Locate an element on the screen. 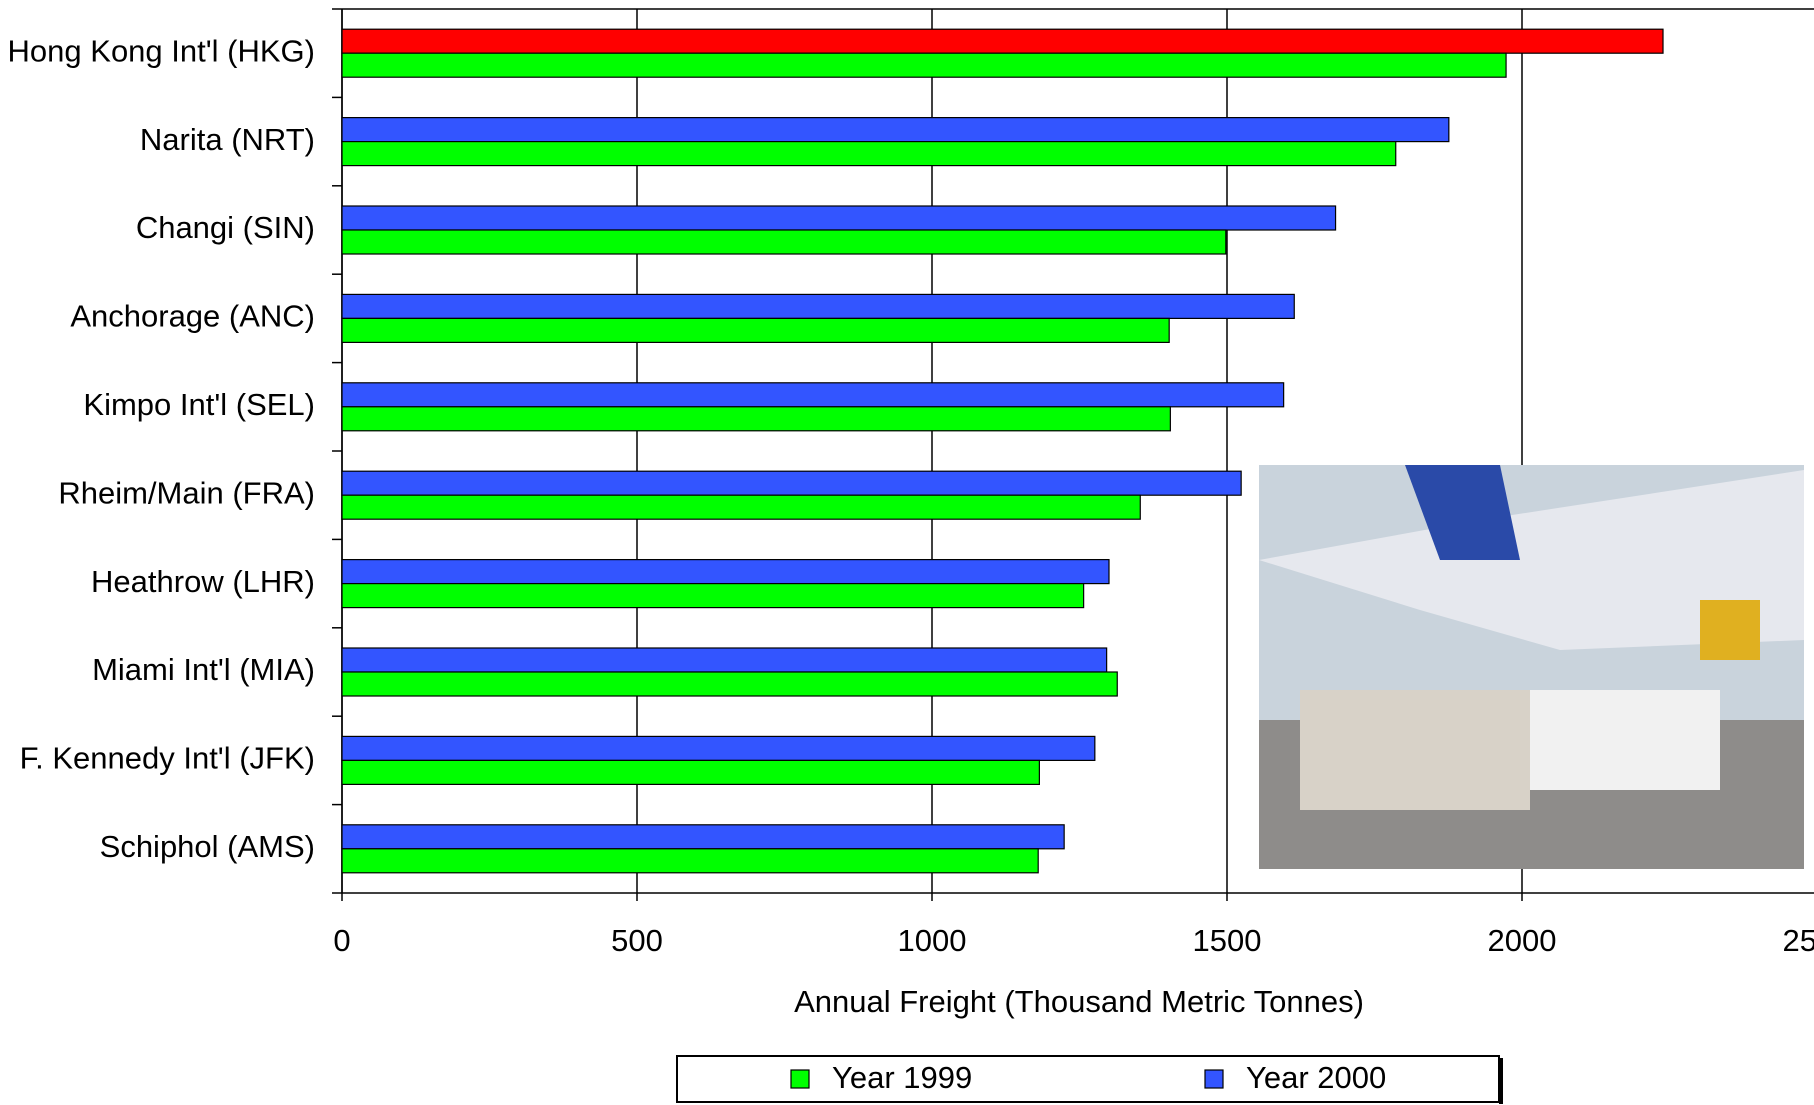  legend-box is located at coordinates (1088, 1079).